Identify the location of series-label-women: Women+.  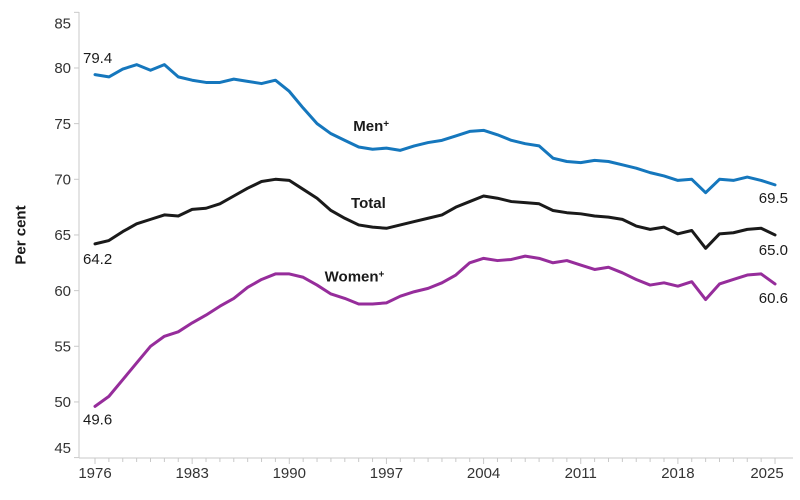
(355, 277).